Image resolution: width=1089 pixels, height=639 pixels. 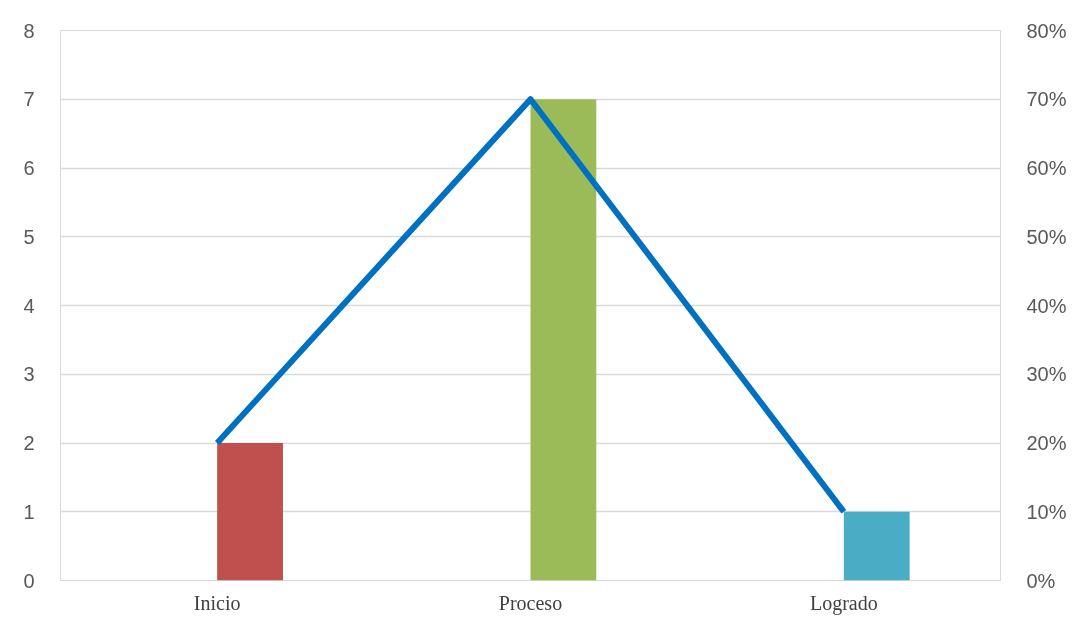 What do you see at coordinates (1046, 168) in the screenshot?
I see `y2-tick-label: 60%` at bounding box center [1046, 168].